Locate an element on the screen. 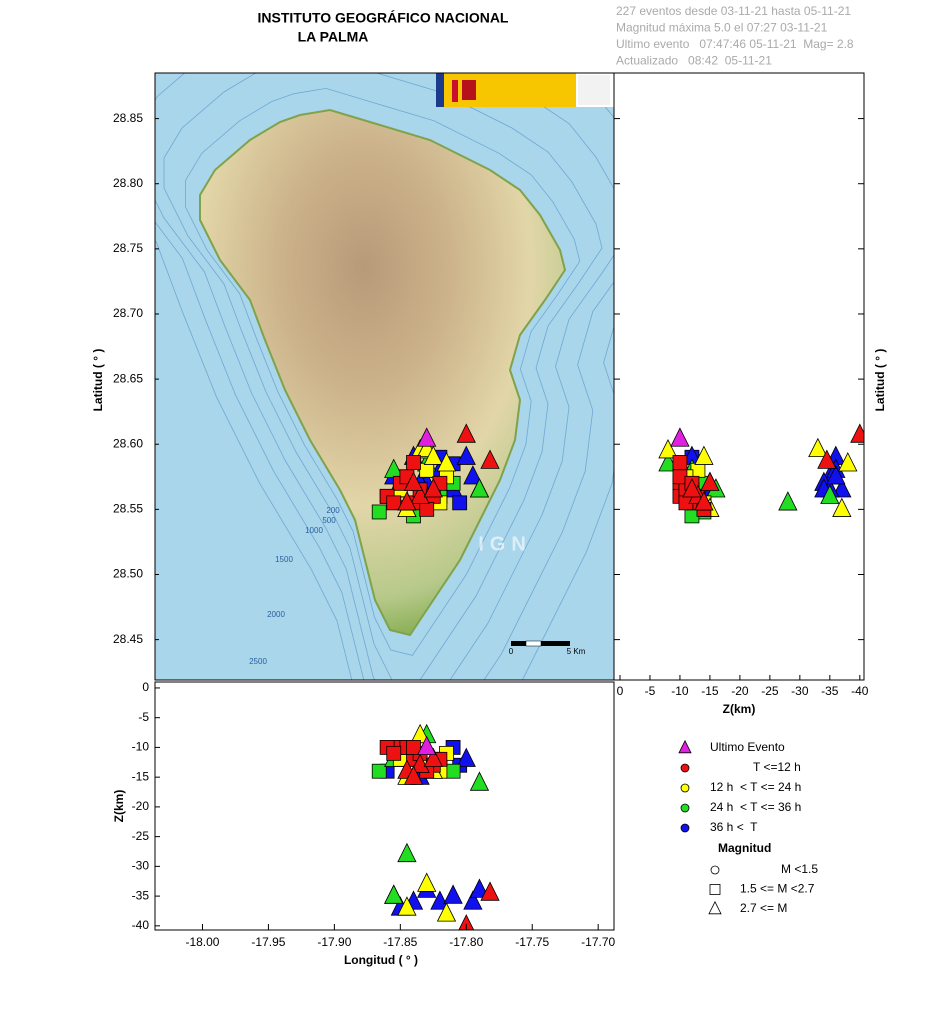  x-tick-label: -17.70 is located at coordinates (598, 942).